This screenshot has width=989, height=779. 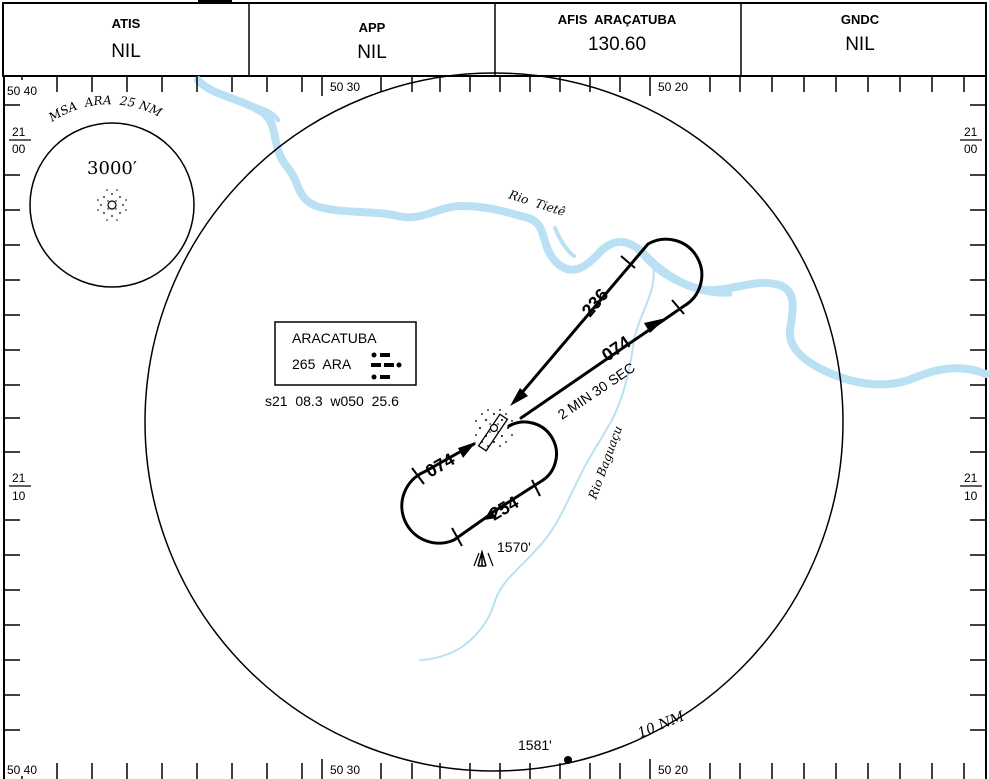 I want to click on holding-fix, so click(x=493, y=432).